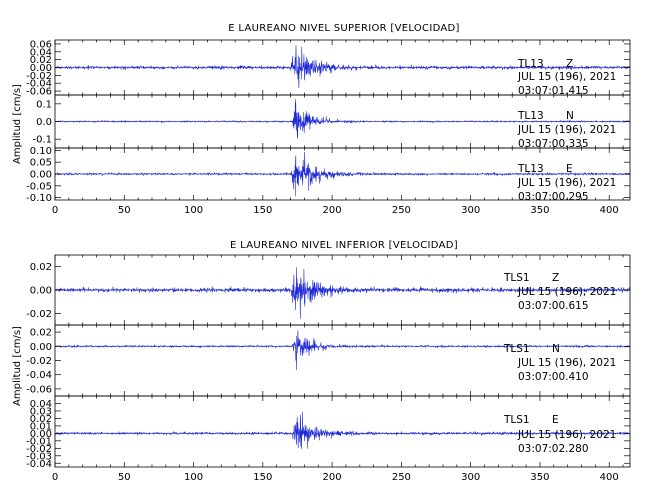  I want to click on time-label: 03:07:00.410, so click(553, 377).